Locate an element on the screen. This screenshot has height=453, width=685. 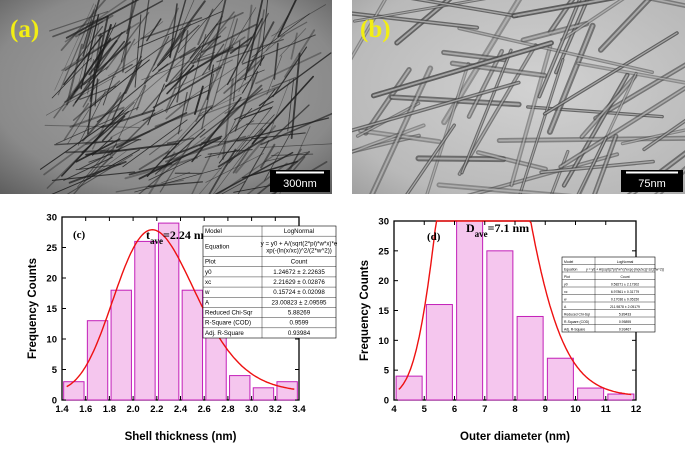
scalebar-label-a: 300nm is located at coordinates (300, 184).